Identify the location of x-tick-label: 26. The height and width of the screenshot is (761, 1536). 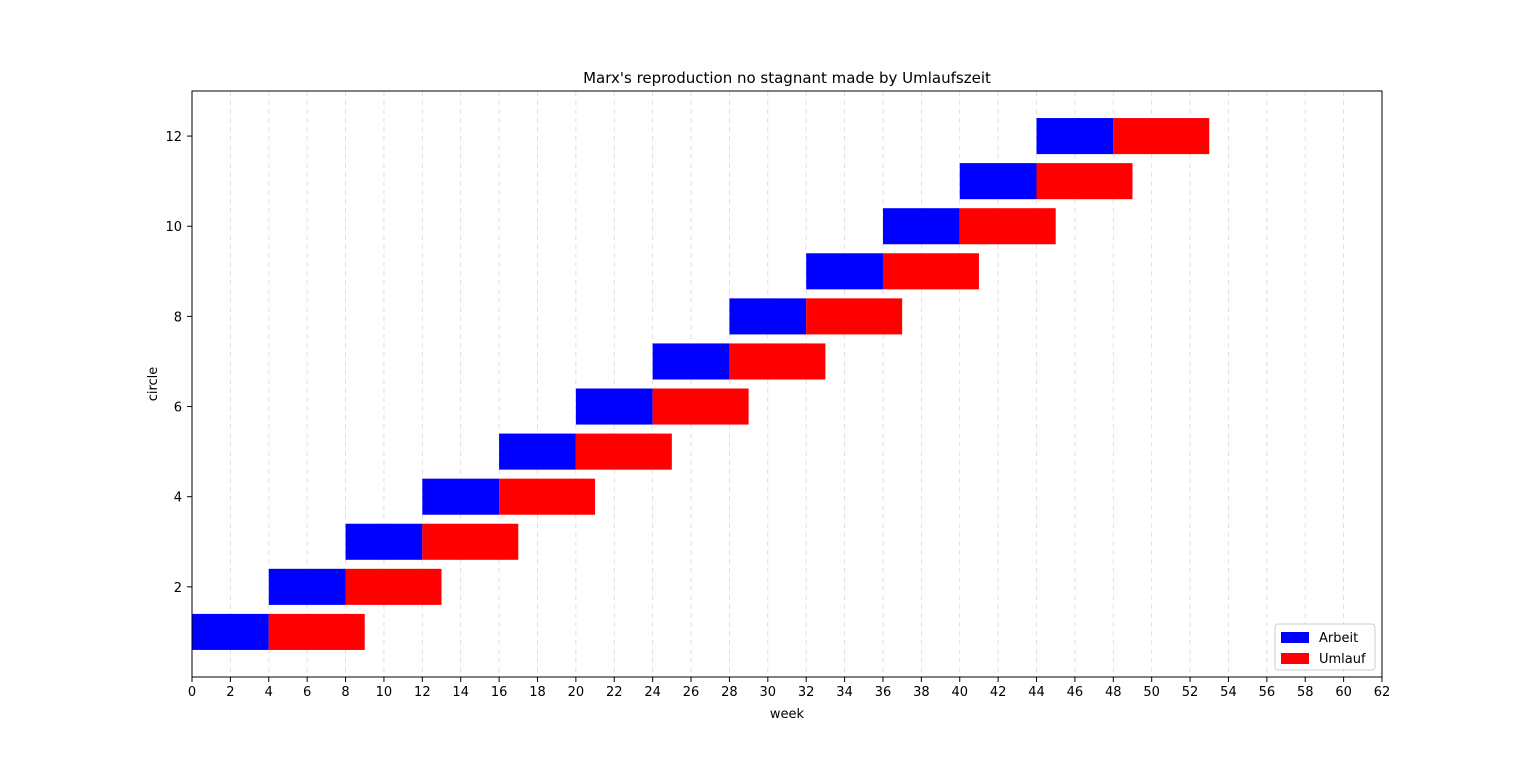
(691, 692).